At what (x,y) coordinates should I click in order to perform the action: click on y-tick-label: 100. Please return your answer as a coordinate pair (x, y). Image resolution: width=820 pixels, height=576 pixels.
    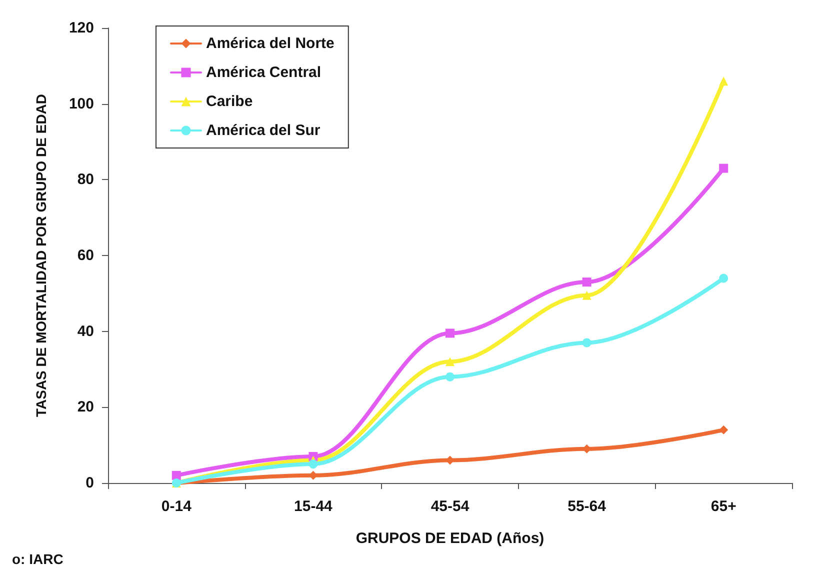
    Looking at the image, I should click on (81, 103).